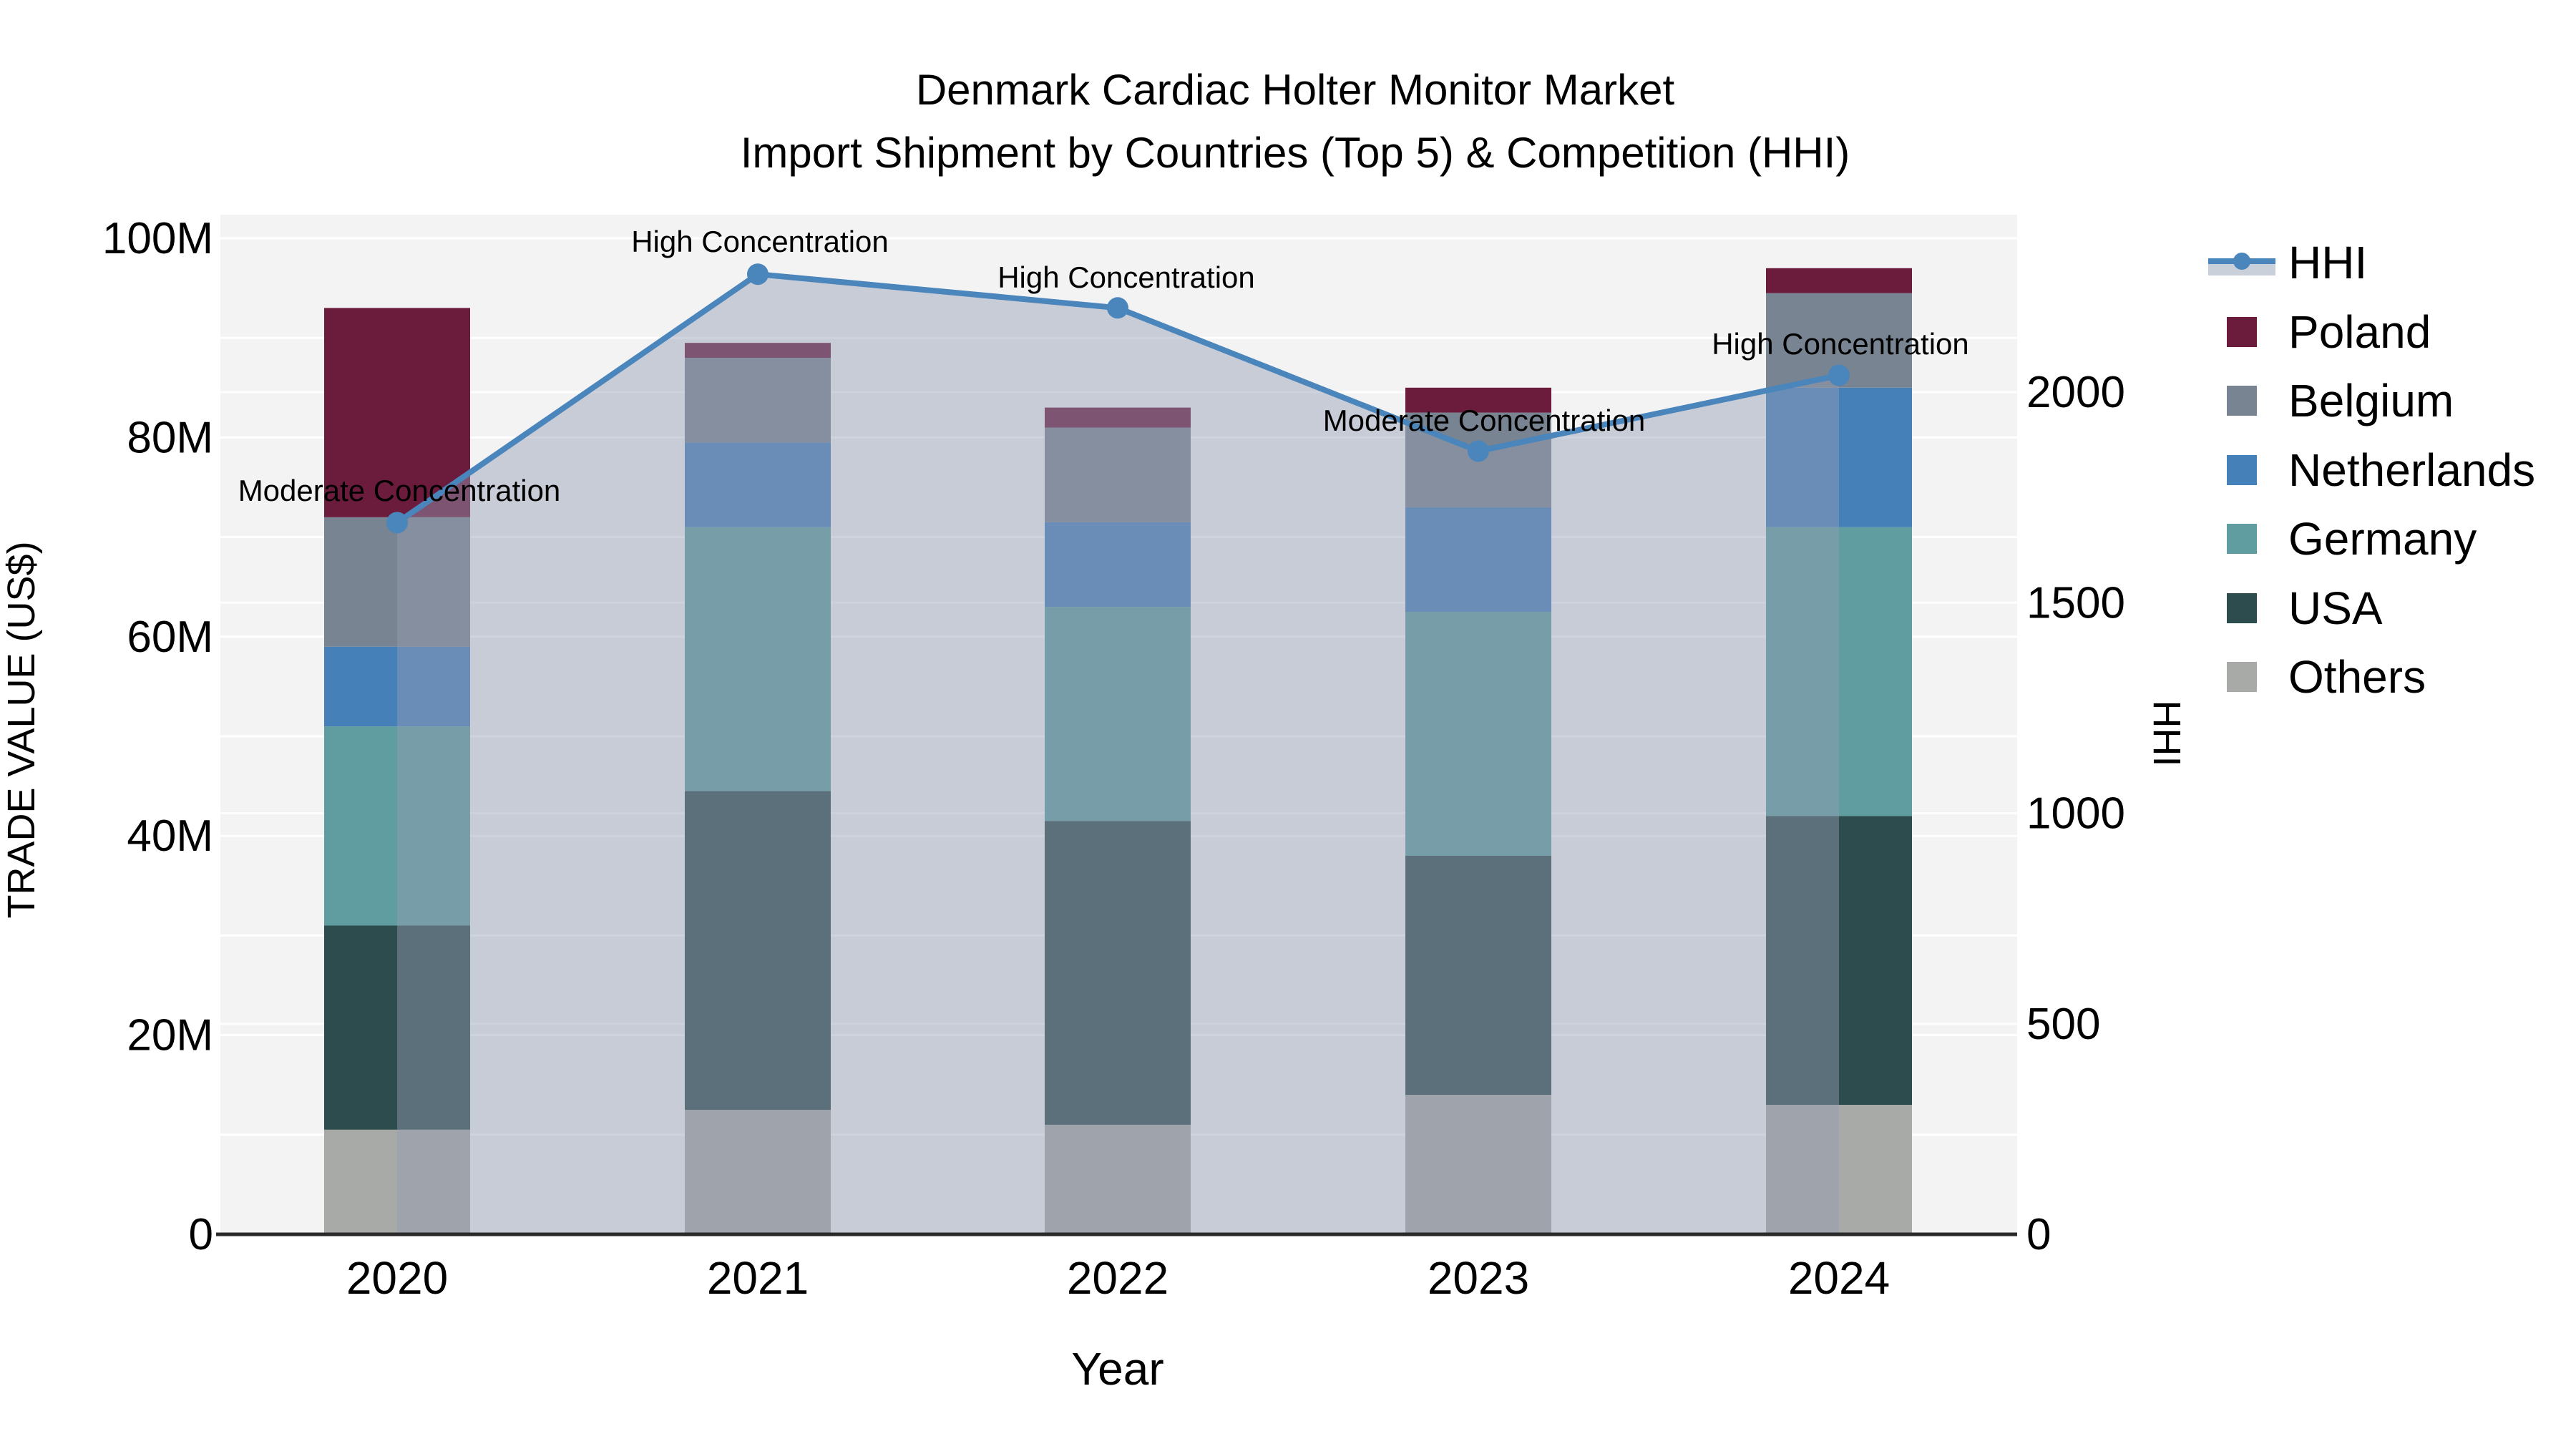  Describe the element at coordinates (170, 637) in the screenshot. I see `y-left-tick-60m: 60M` at that location.